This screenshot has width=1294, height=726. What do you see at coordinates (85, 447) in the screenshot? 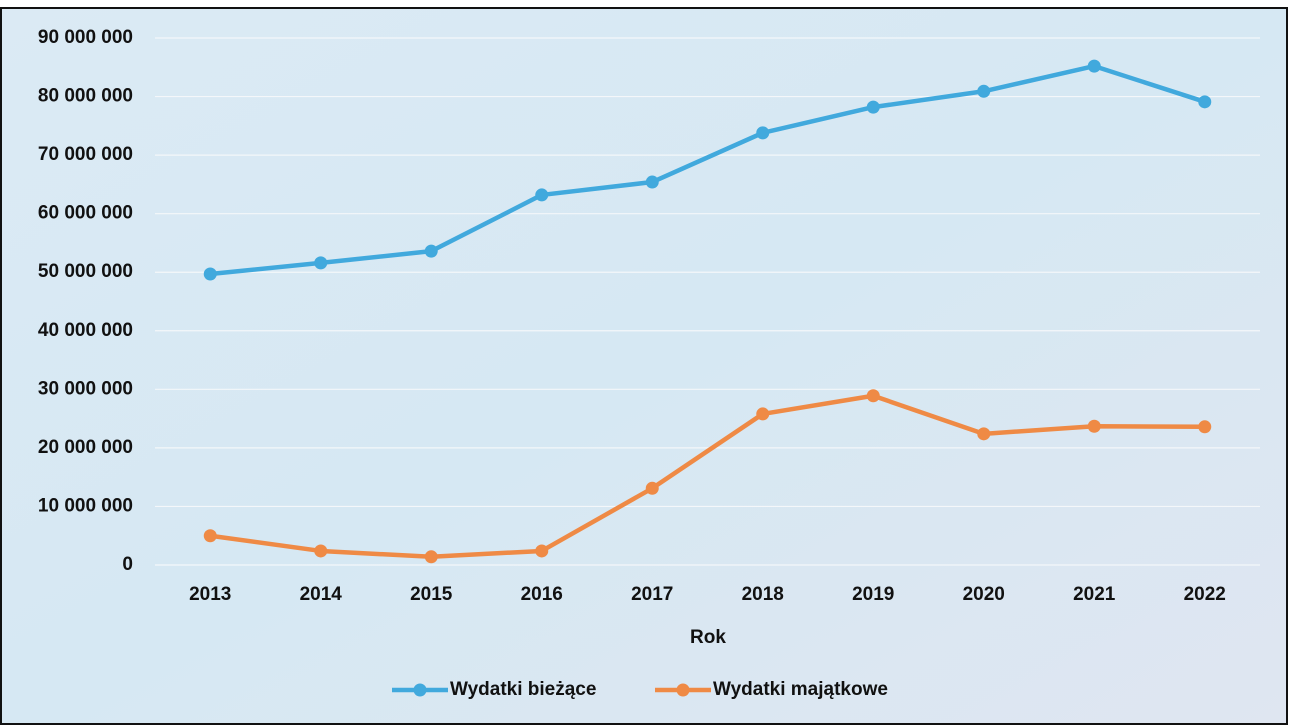
I see `y-tick-label: 20 000 000` at bounding box center [85, 447].